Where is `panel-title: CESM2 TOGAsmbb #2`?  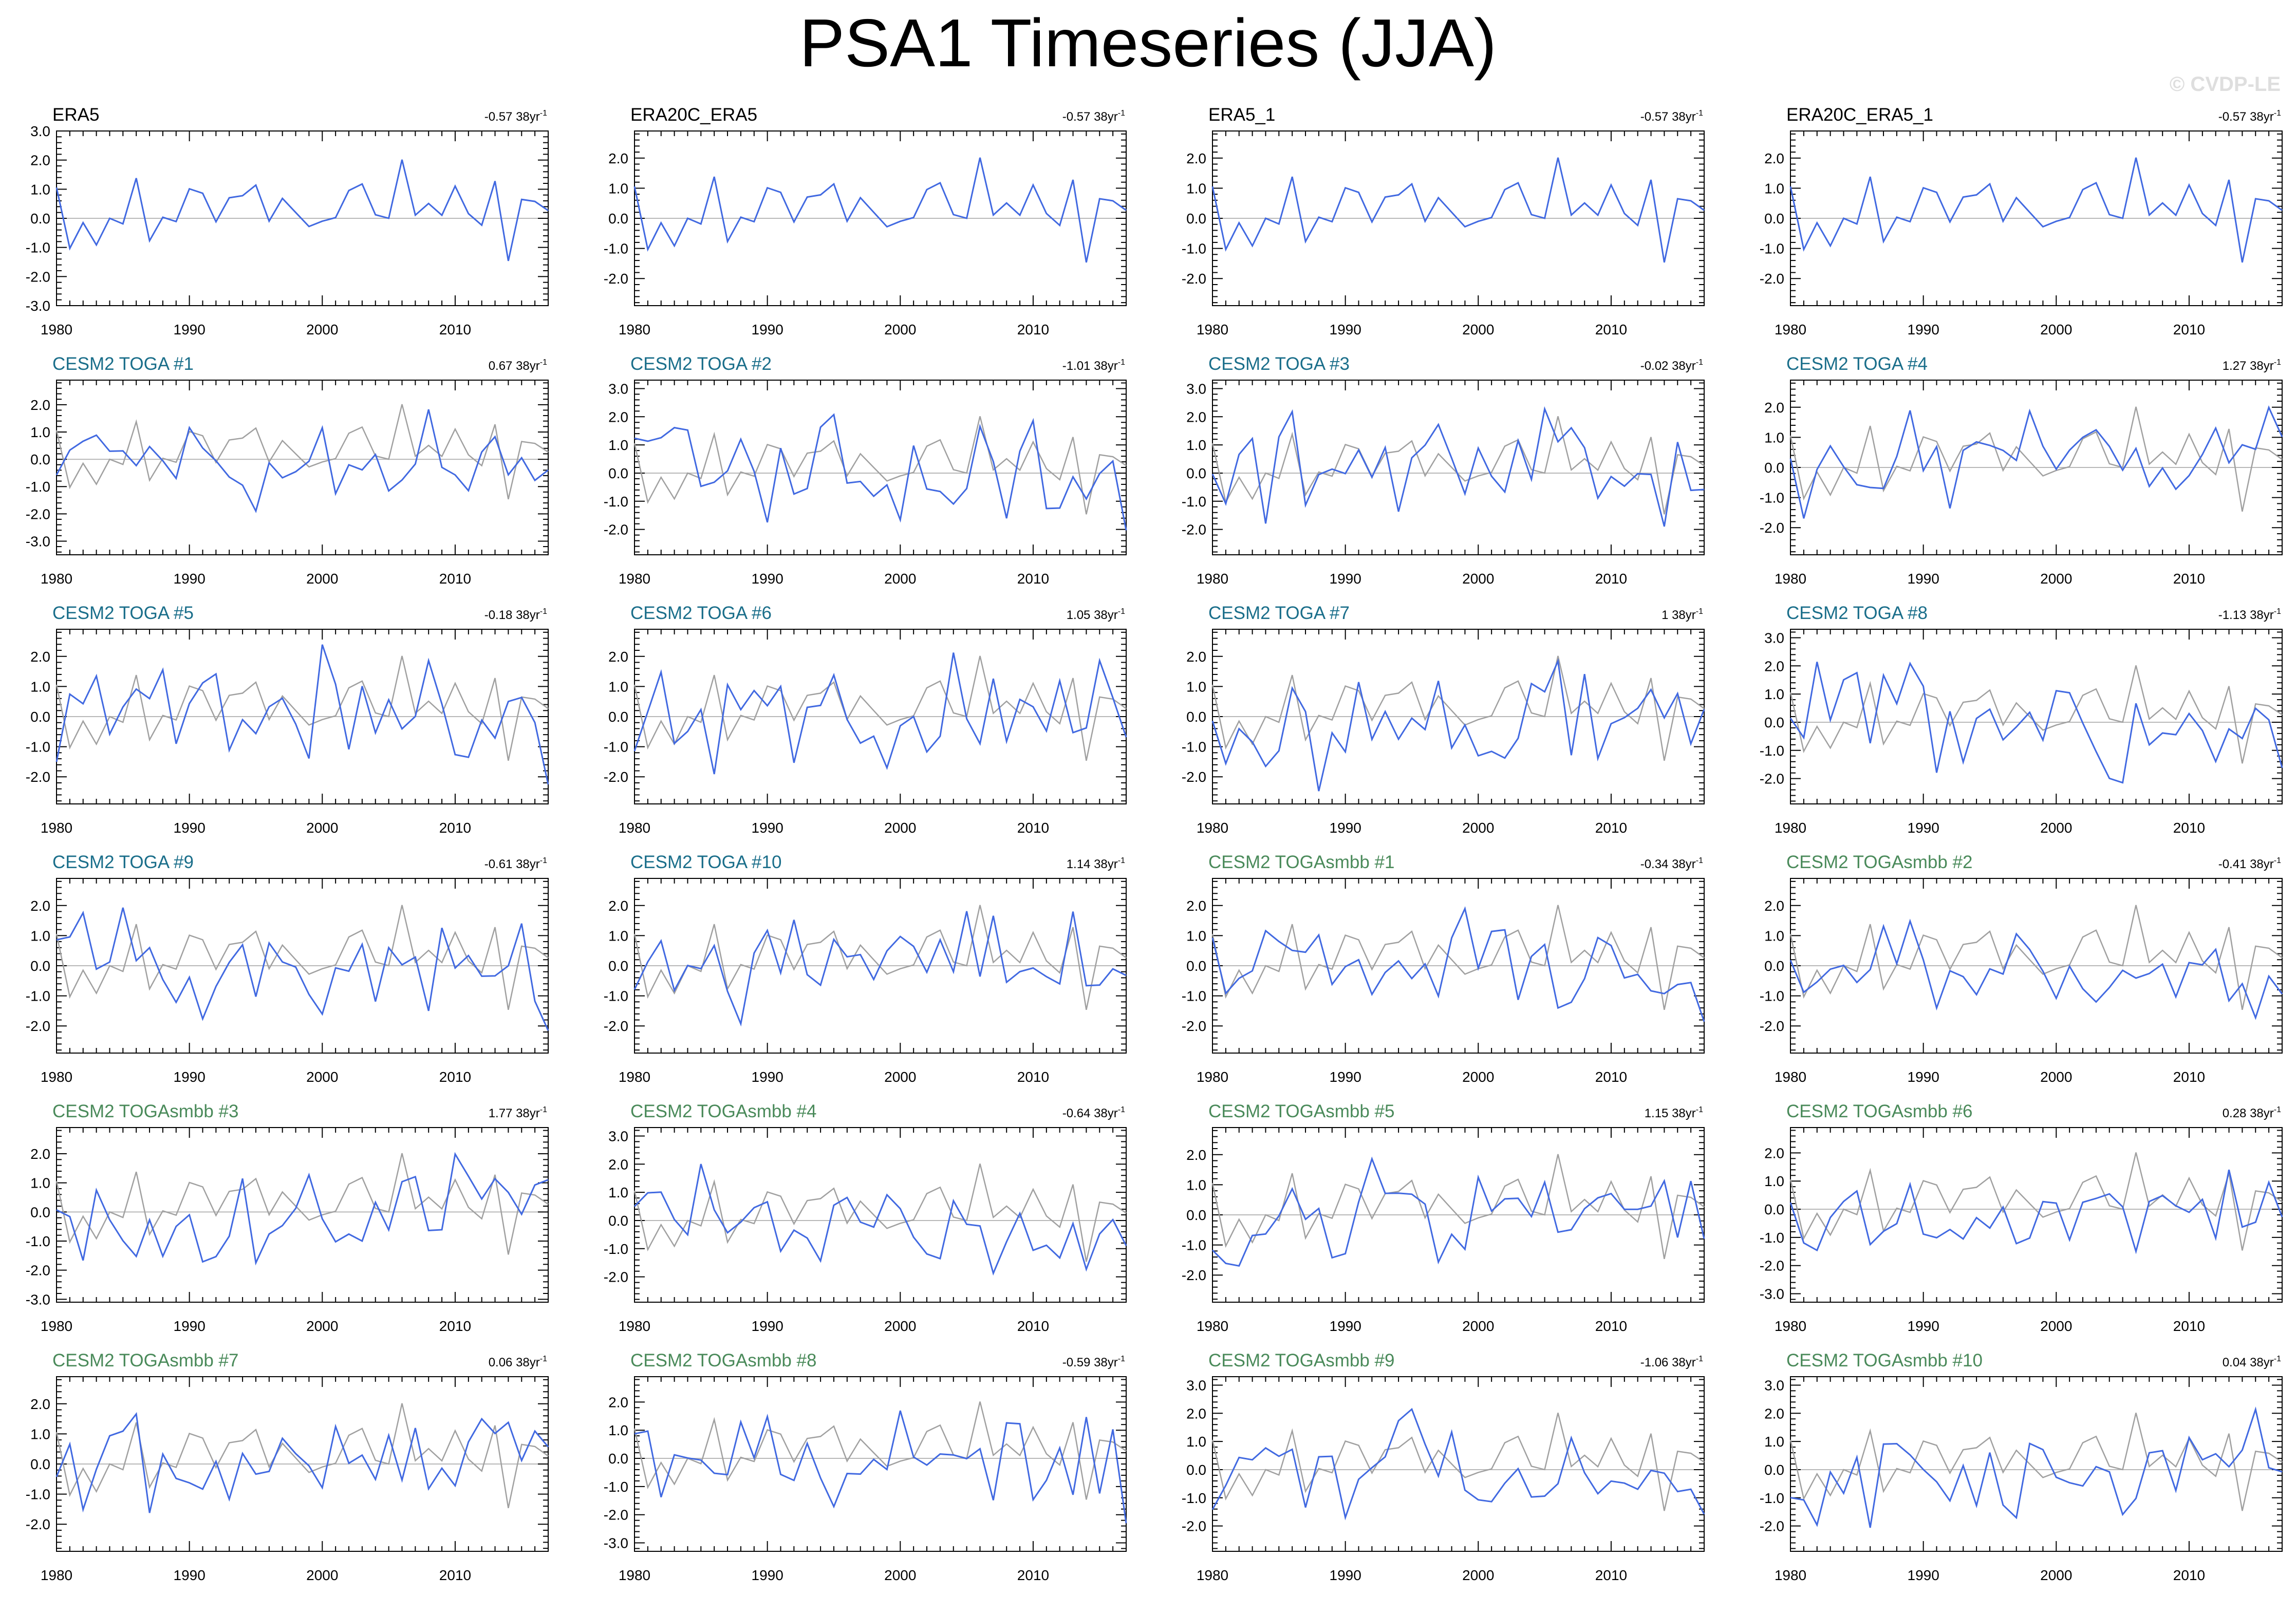 panel-title: CESM2 TOGAsmbb #2 is located at coordinates (1879, 862).